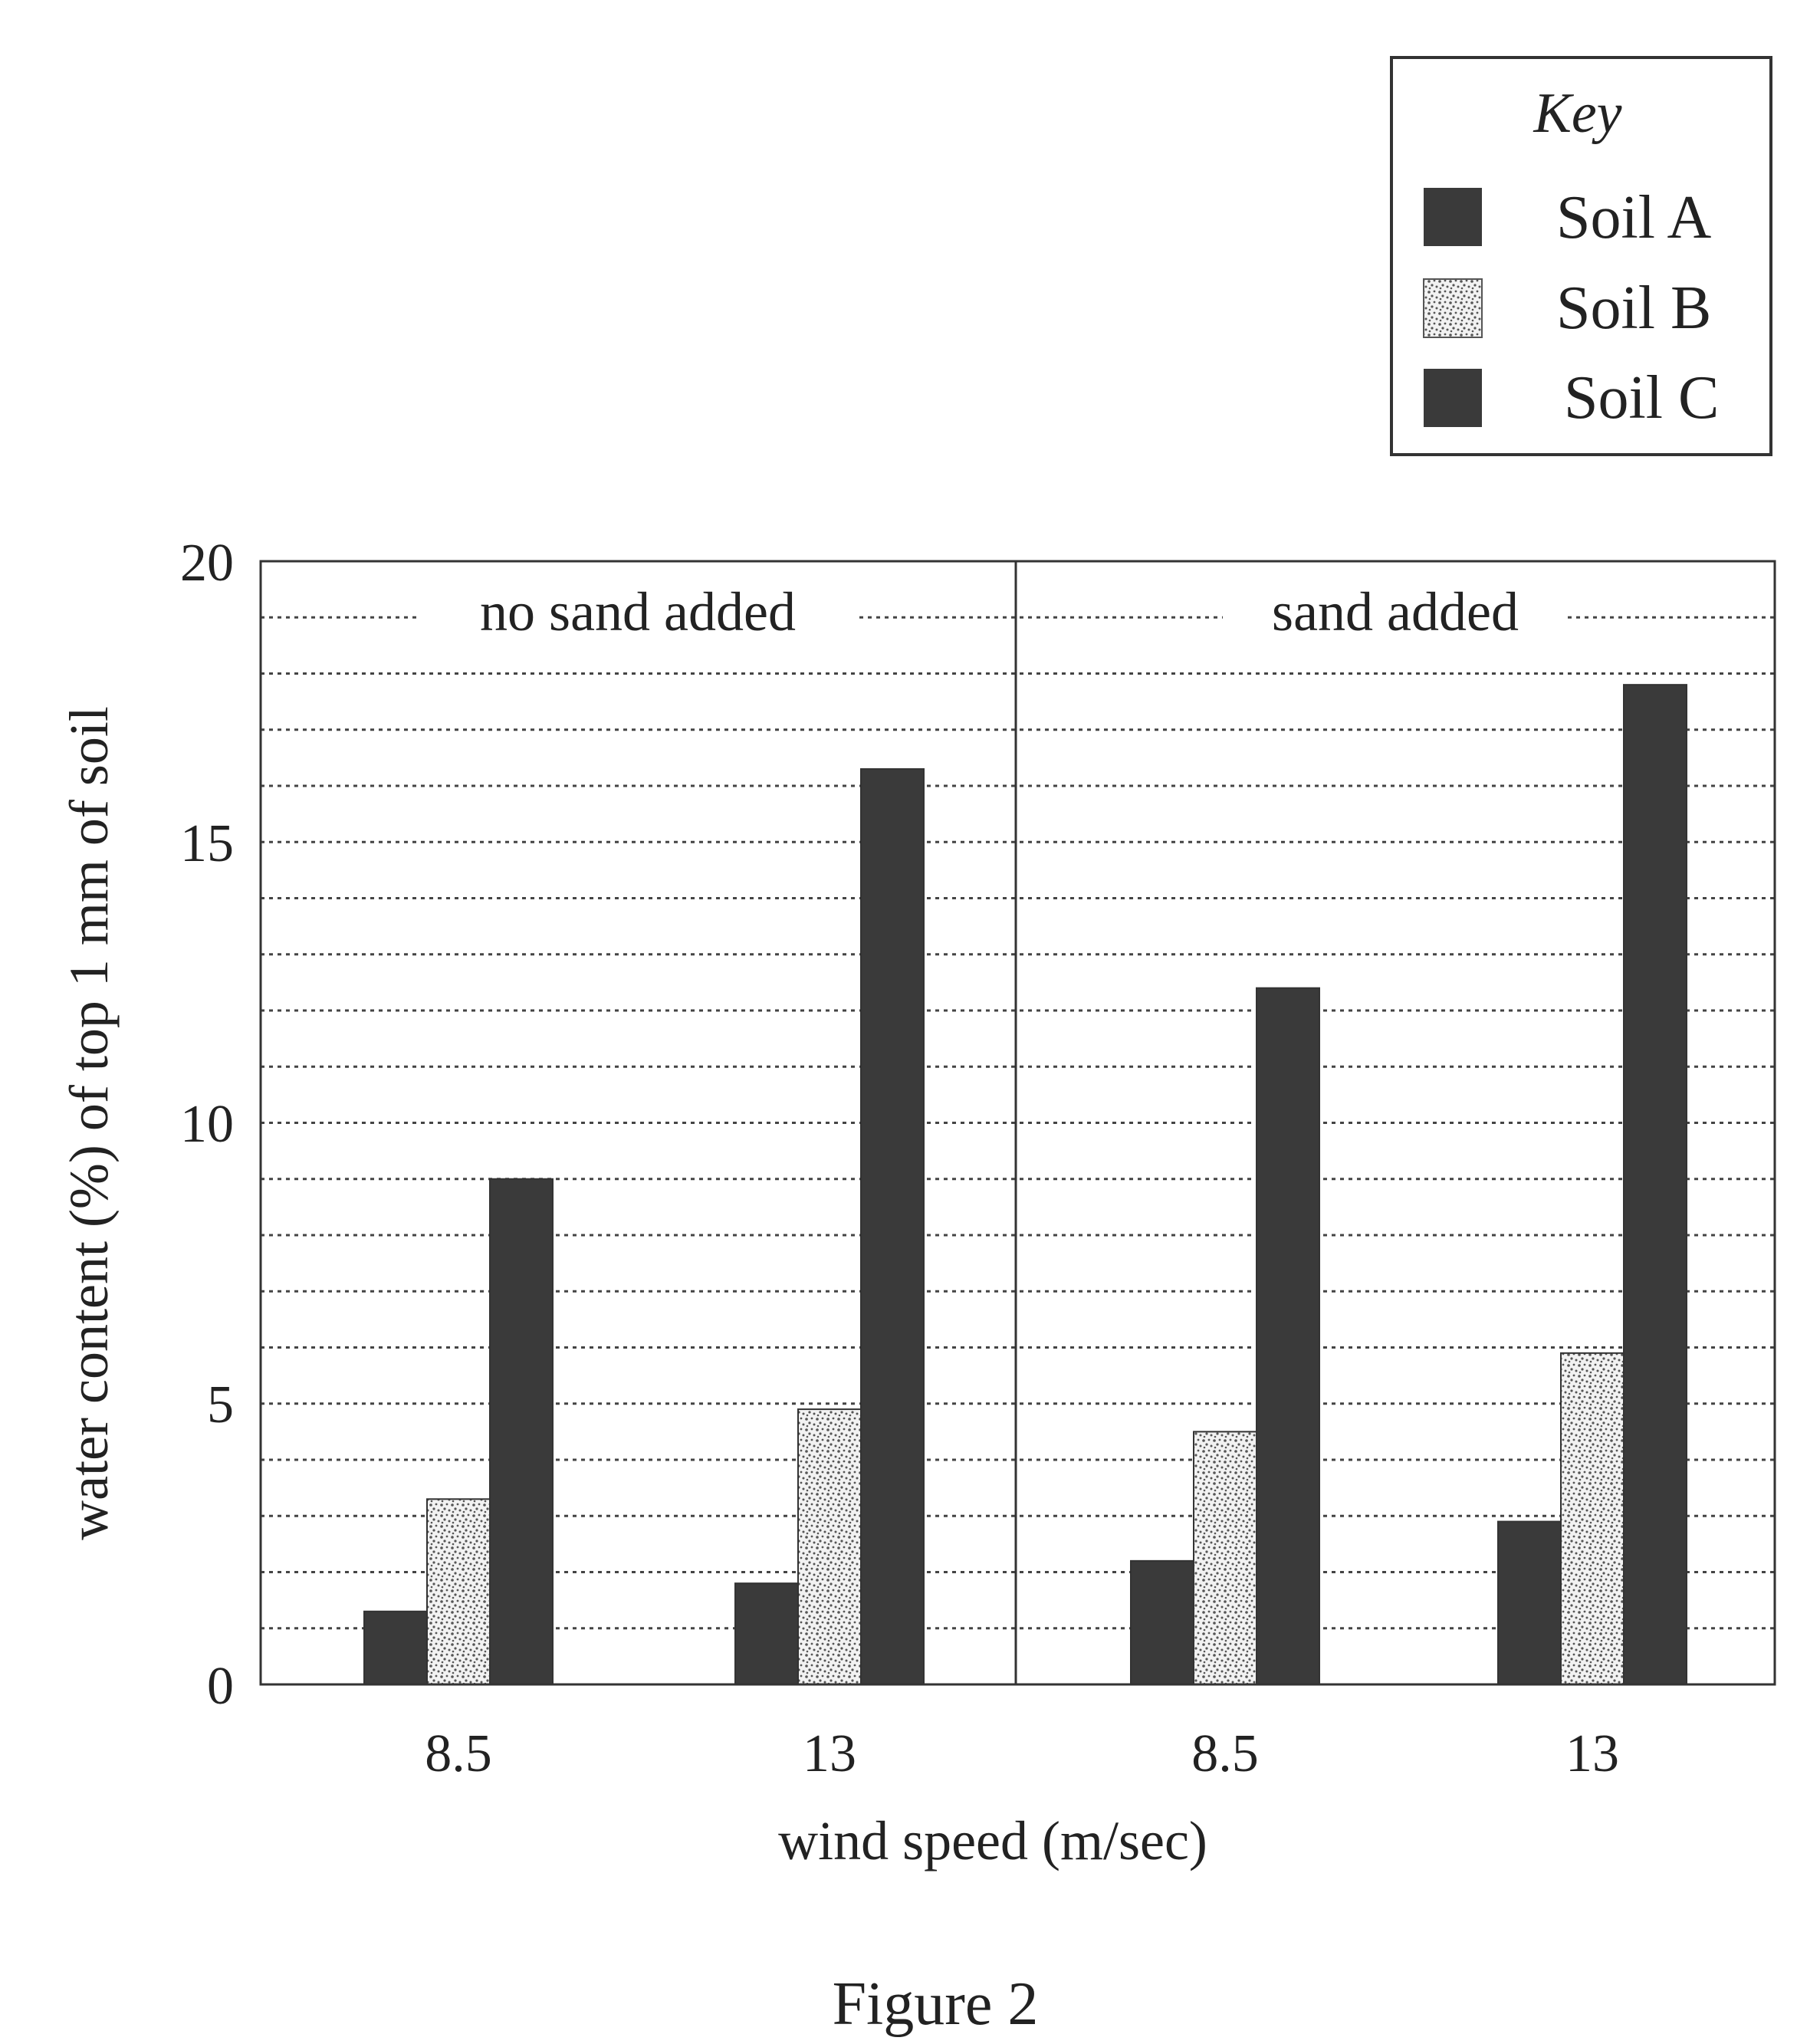  What do you see at coordinates (458, 1753) in the screenshot?
I see `x-tick-label-no-sand-8-5: 8.5` at bounding box center [458, 1753].